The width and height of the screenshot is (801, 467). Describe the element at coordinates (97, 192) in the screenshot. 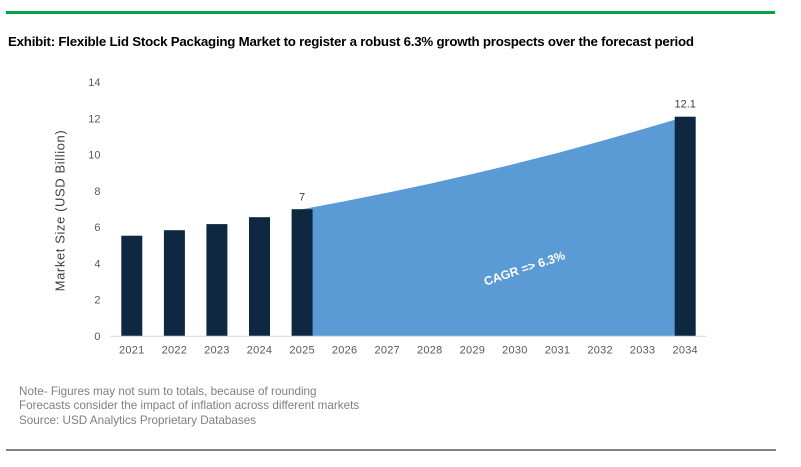

I see `svg-text: 8` at that location.